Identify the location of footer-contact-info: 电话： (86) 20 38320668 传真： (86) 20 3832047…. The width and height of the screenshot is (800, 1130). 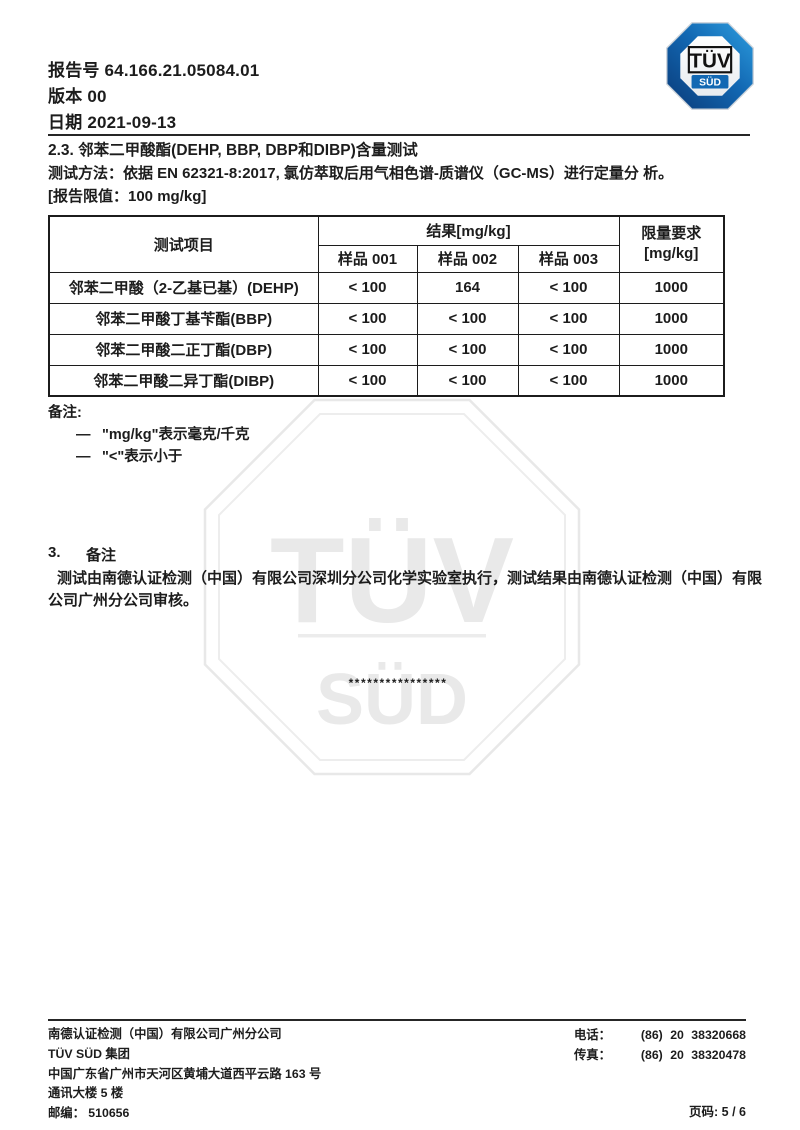
(660, 1045).